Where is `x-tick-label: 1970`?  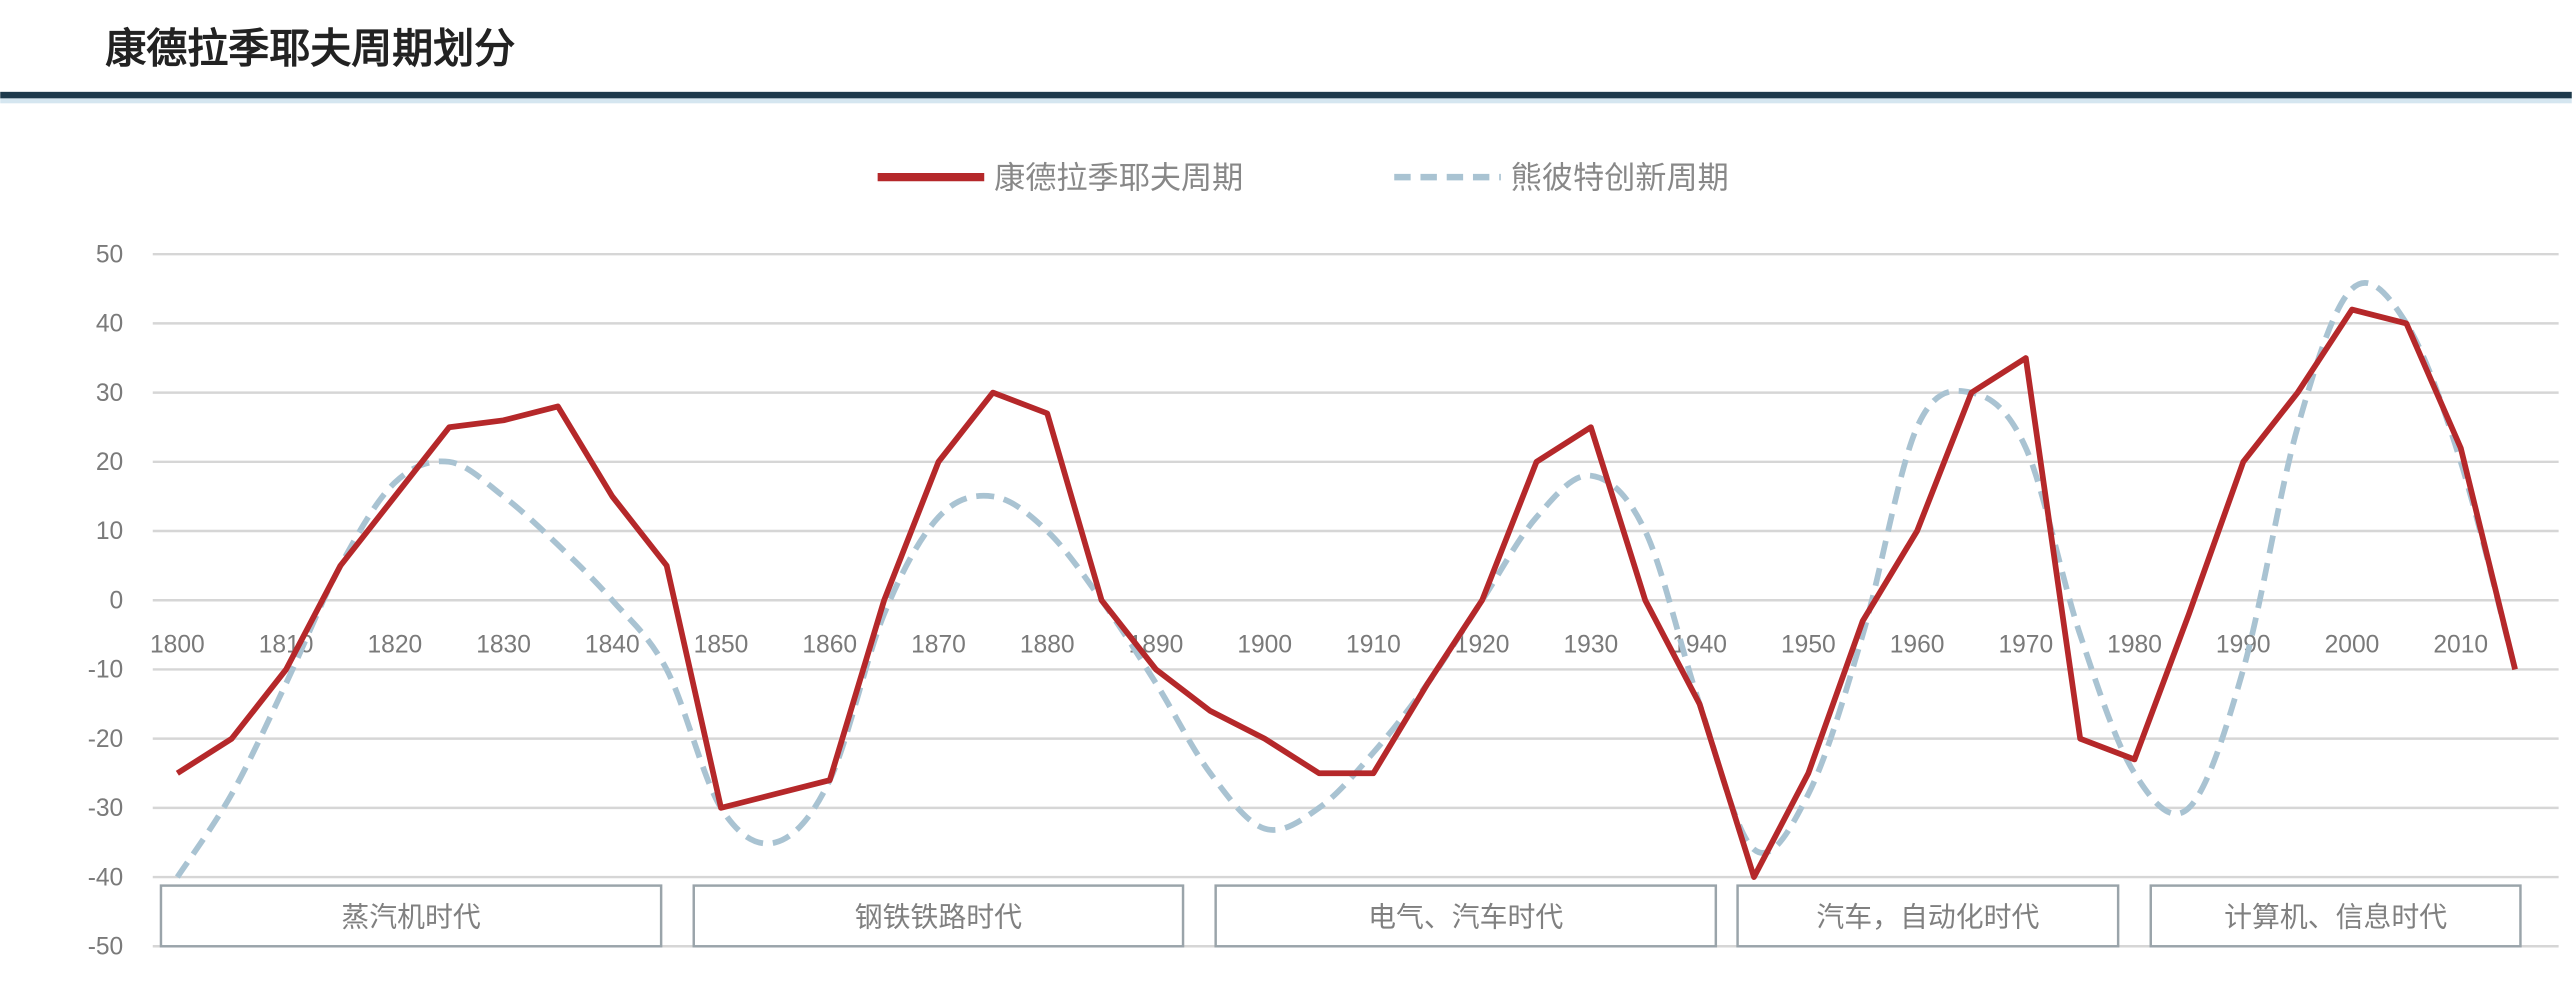 x-tick-label: 1970 is located at coordinates (2025, 645).